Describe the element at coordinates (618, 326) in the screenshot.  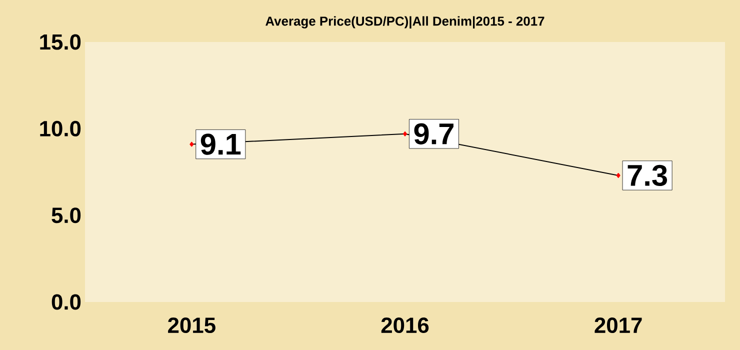
I see `x-tick-label: 2017` at that location.